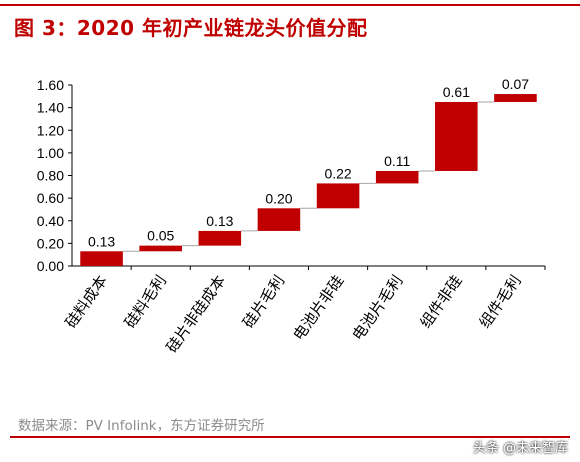 The image size is (580, 462). Describe the element at coordinates (50, 221) in the screenshot. I see `y-tick-label: 0.40` at that location.